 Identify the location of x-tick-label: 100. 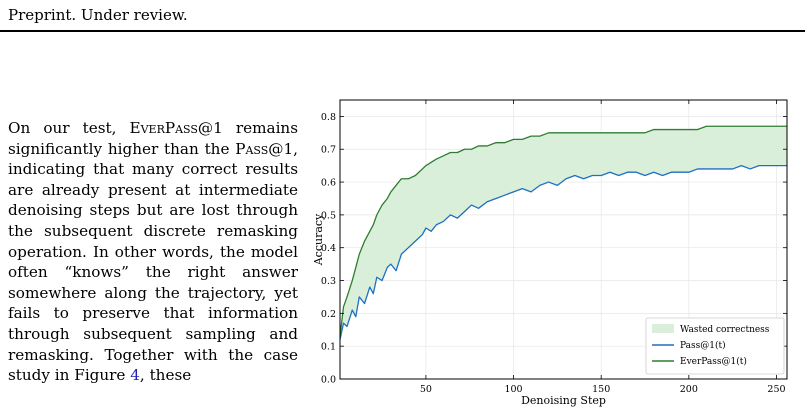
(513, 389).